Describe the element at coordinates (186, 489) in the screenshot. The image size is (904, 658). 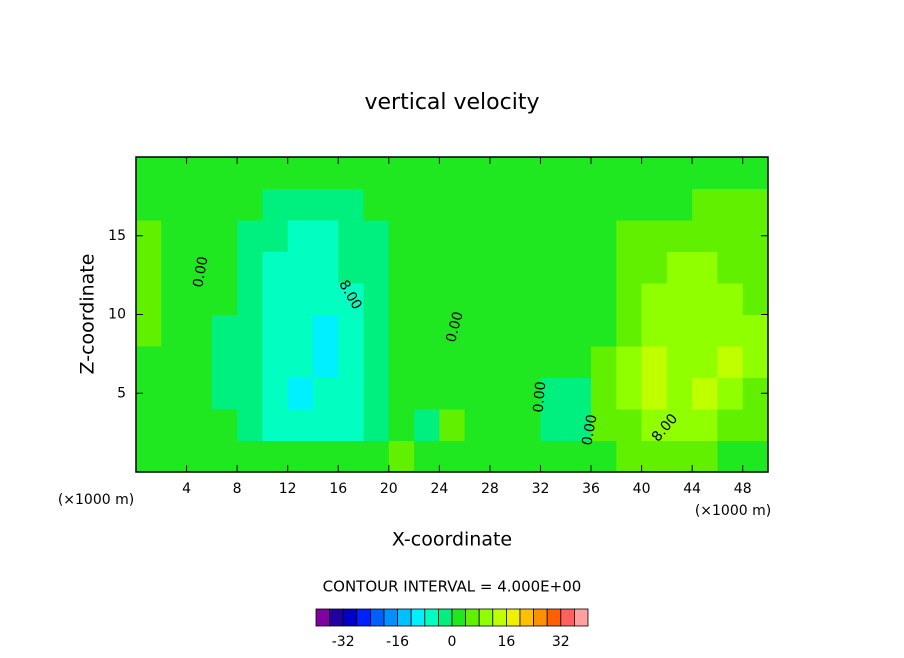
I see `x-tick-label: 4` at that location.